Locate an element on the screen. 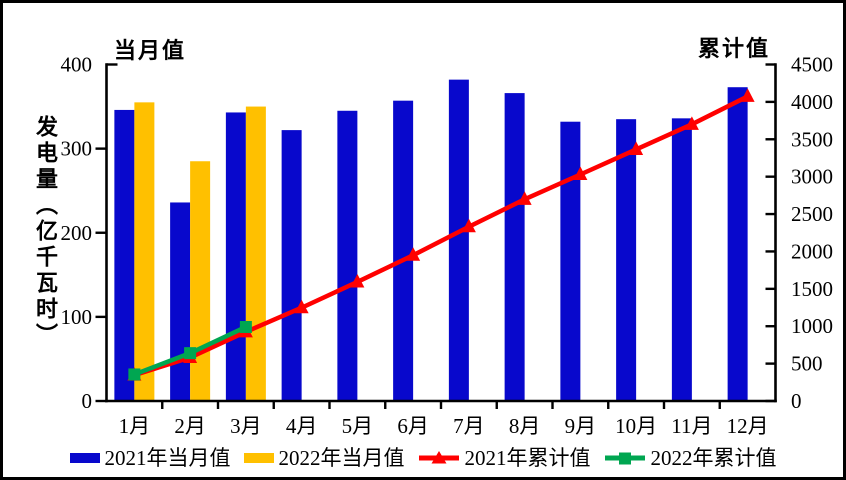 Image resolution: width=846 pixels, height=480 pixels. x-label-10月: 10月 is located at coordinates (636, 426).